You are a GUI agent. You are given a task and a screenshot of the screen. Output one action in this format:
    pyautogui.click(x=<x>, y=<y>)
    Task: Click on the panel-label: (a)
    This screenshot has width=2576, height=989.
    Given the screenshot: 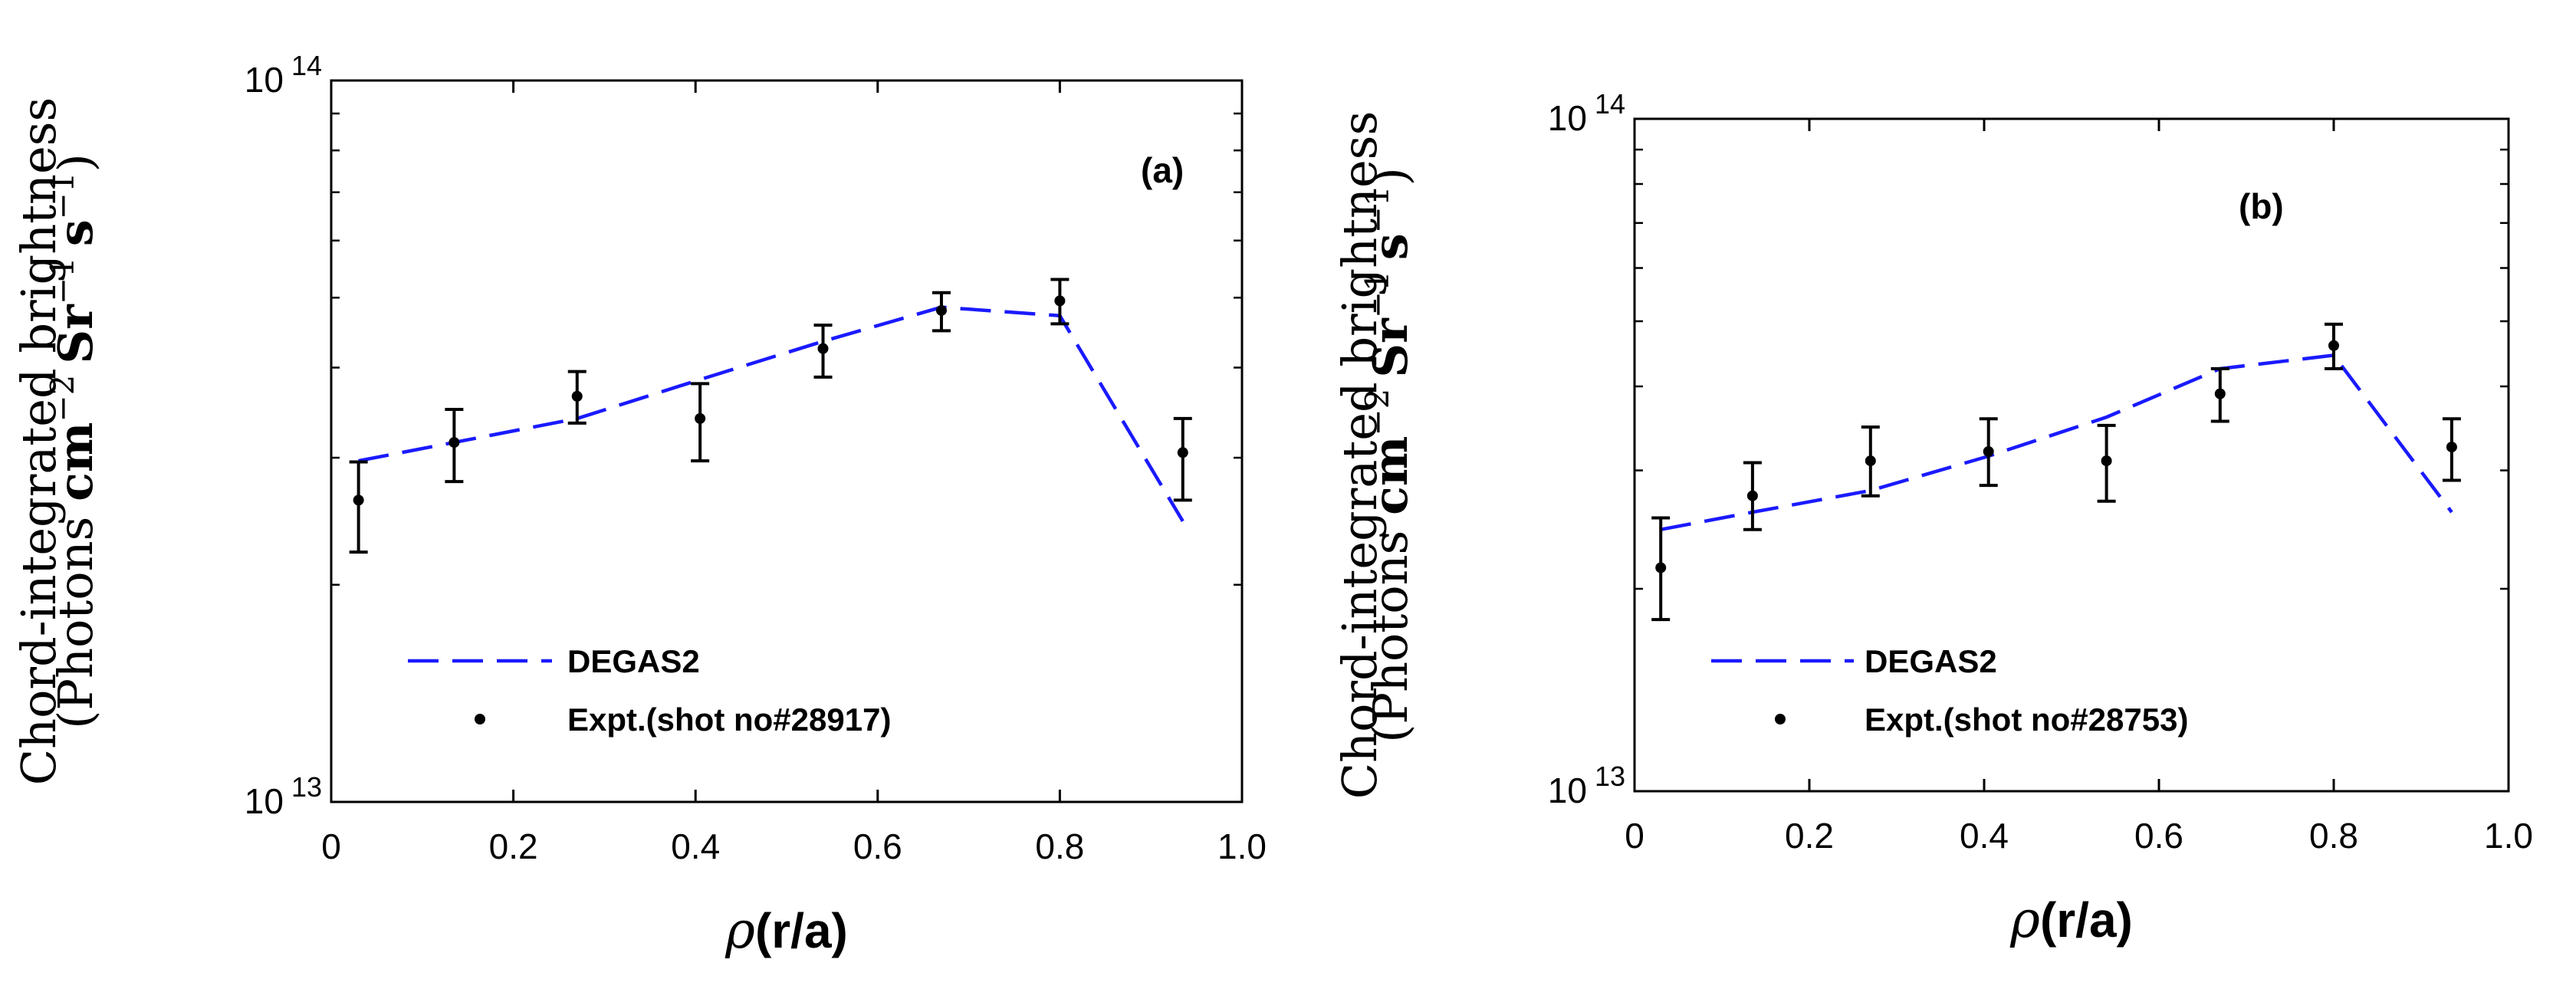 What is the action you would take?
    pyautogui.click(x=1162, y=170)
    